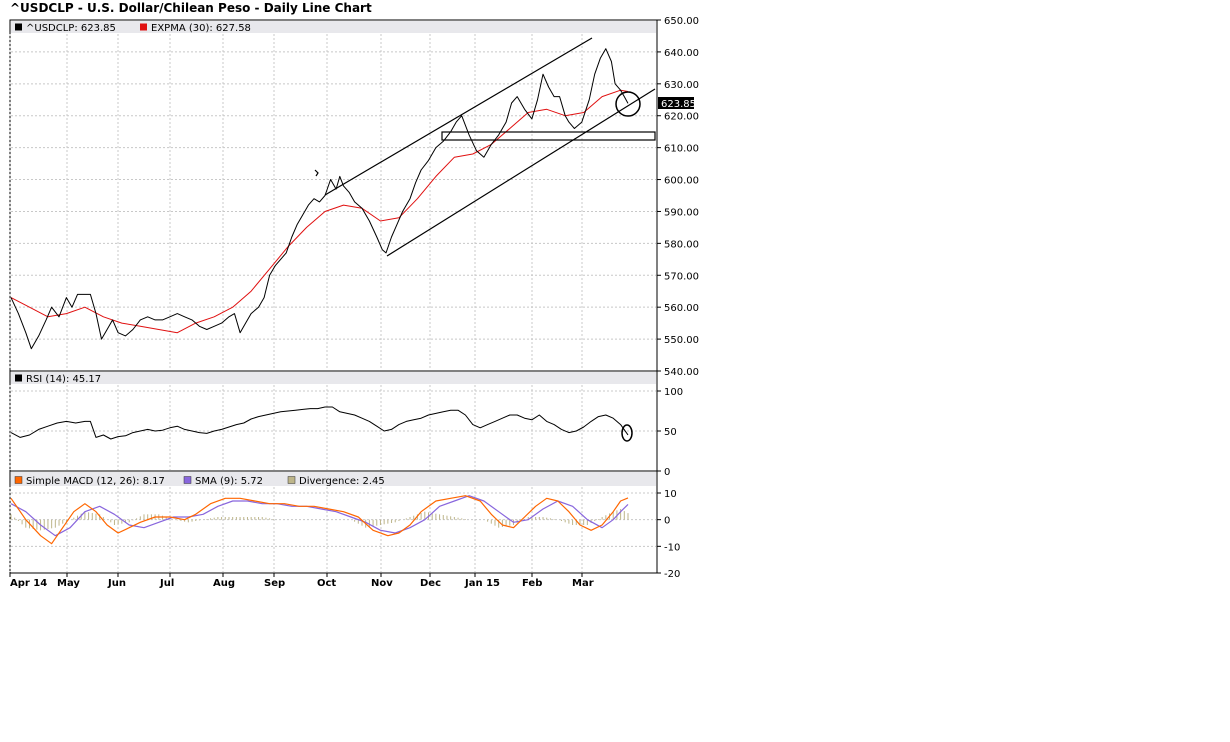  I want to click on x-tick-label: May, so click(68, 583).